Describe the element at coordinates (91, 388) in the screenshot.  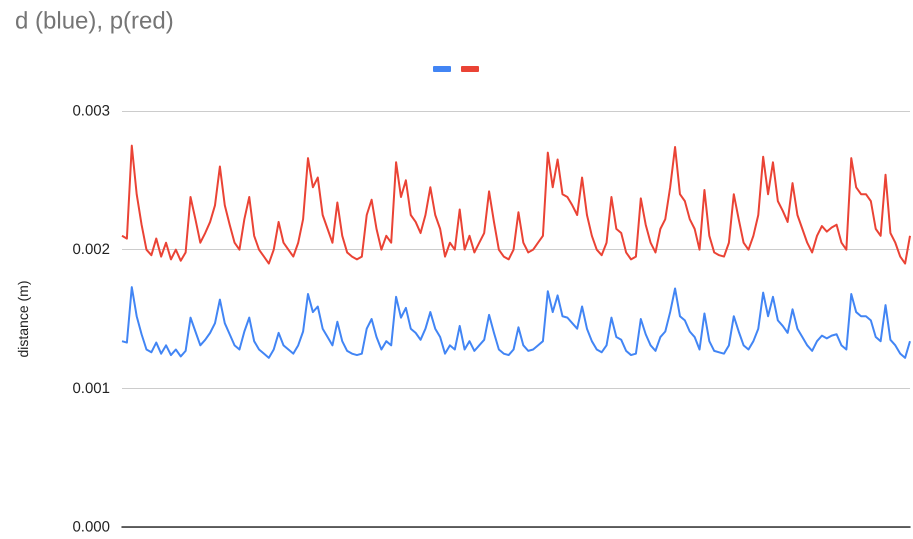
I see `y-tick-label: 0.001` at that location.